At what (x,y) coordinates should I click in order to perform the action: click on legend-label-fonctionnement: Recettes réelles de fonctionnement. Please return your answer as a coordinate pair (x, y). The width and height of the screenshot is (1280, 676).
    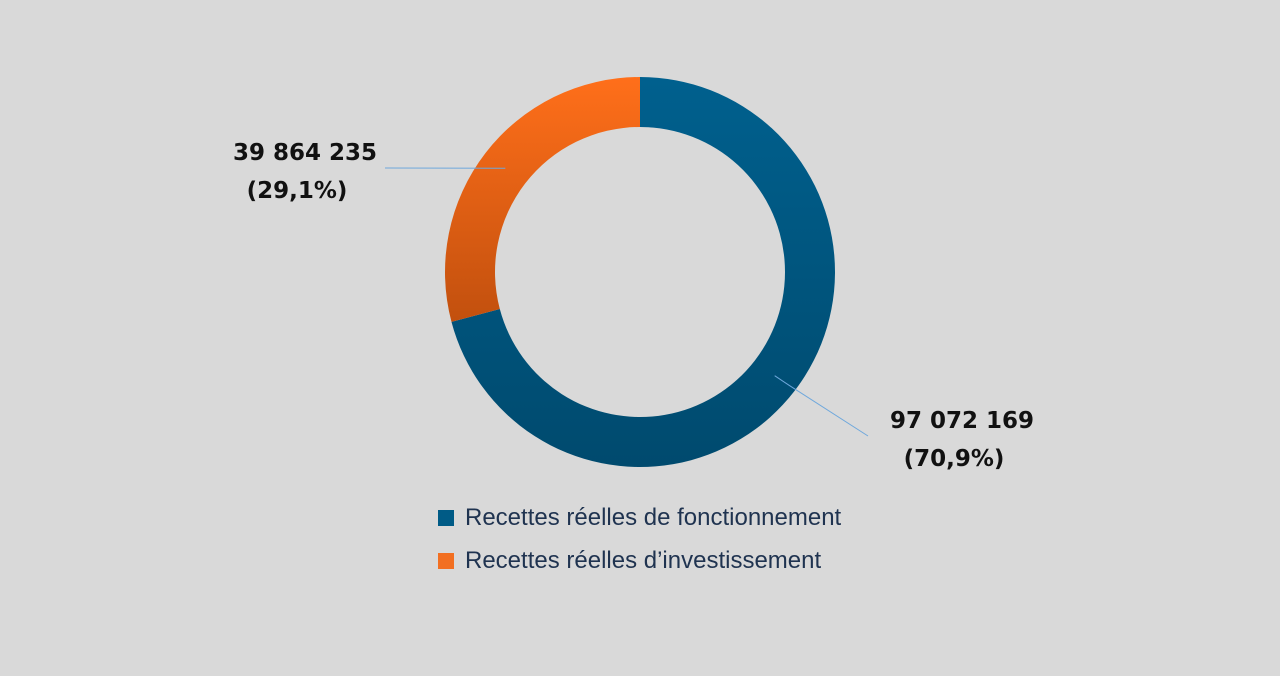
    Looking at the image, I should click on (653, 518).